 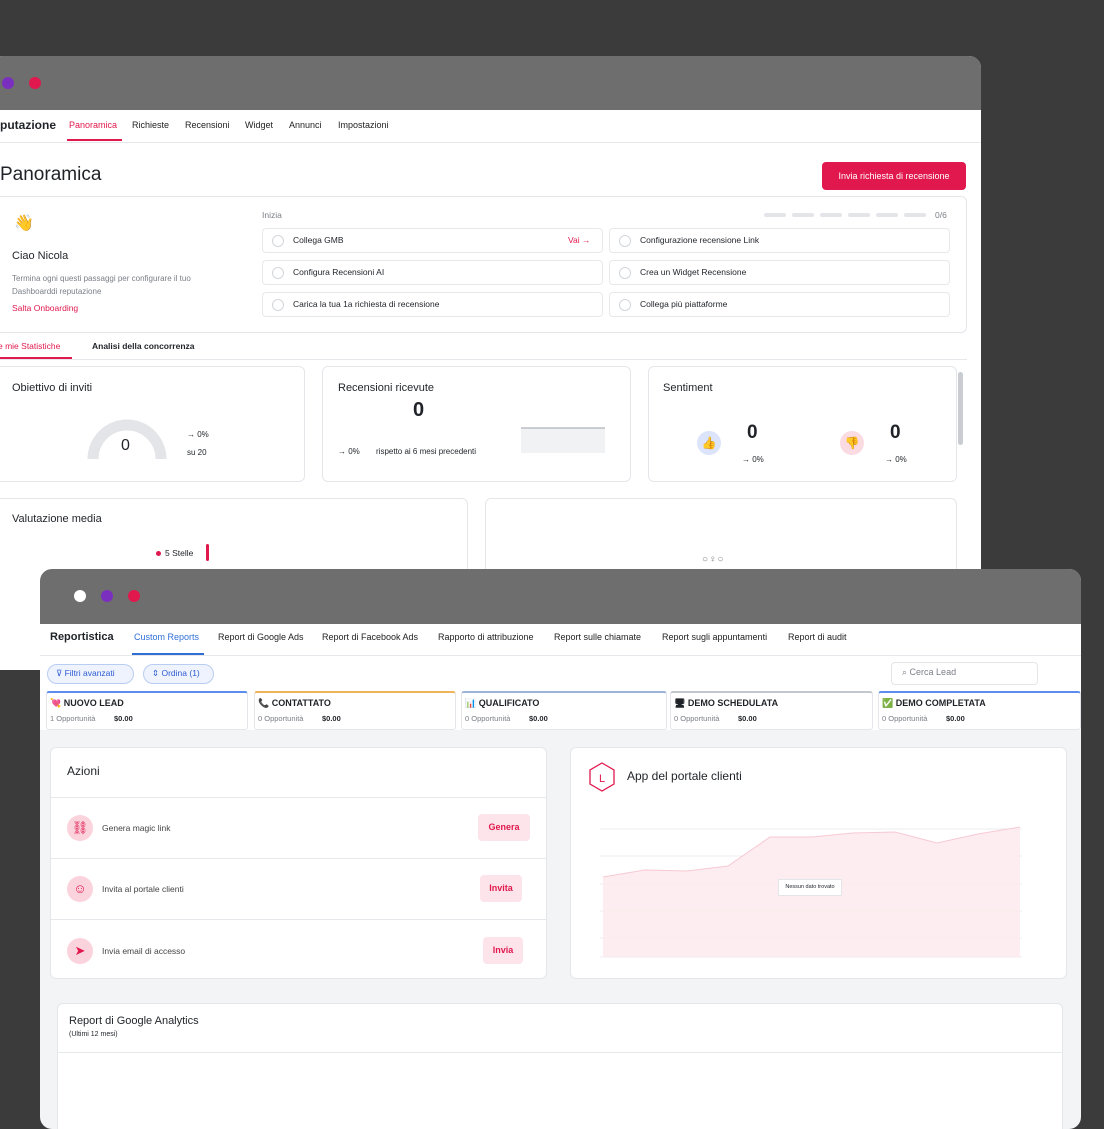 What do you see at coordinates (817, 637) in the screenshot?
I see `nav-tab: Report di audit` at bounding box center [817, 637].